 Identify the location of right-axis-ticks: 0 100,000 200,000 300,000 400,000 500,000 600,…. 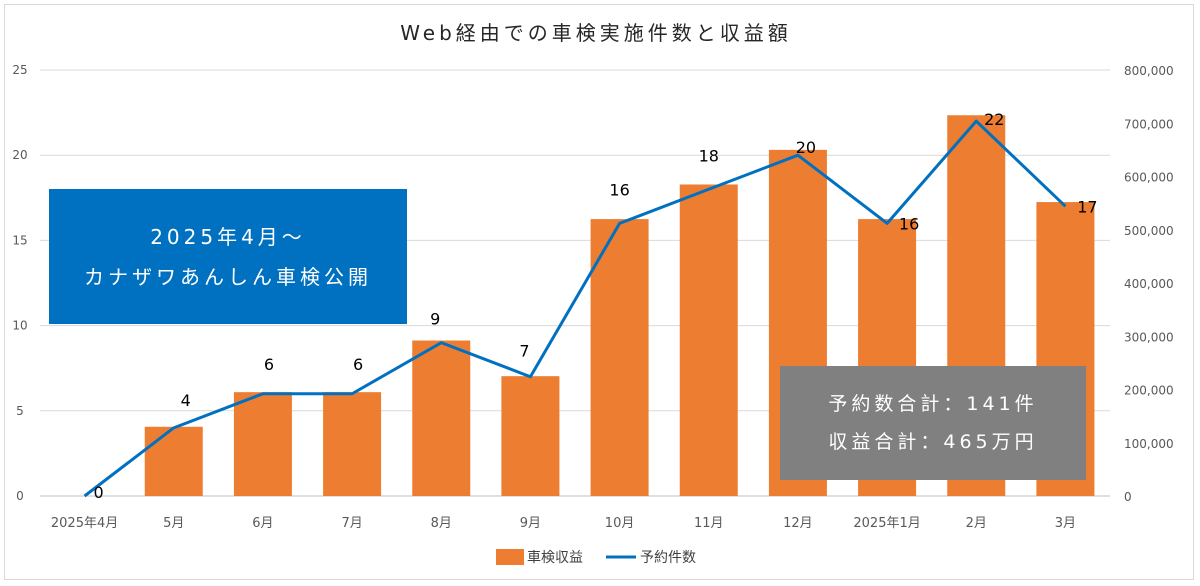
(1149, 284).